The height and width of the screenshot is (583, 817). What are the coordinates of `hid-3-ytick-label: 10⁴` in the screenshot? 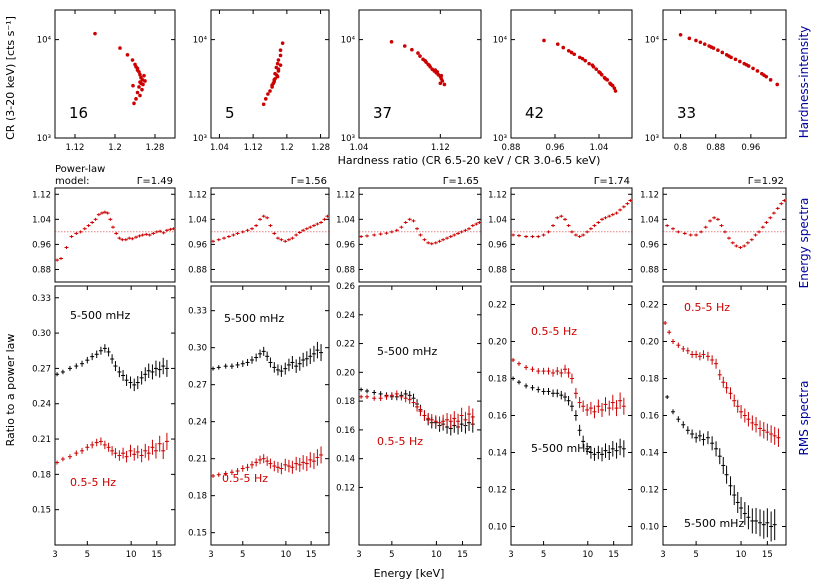 It's located at (348, 41).